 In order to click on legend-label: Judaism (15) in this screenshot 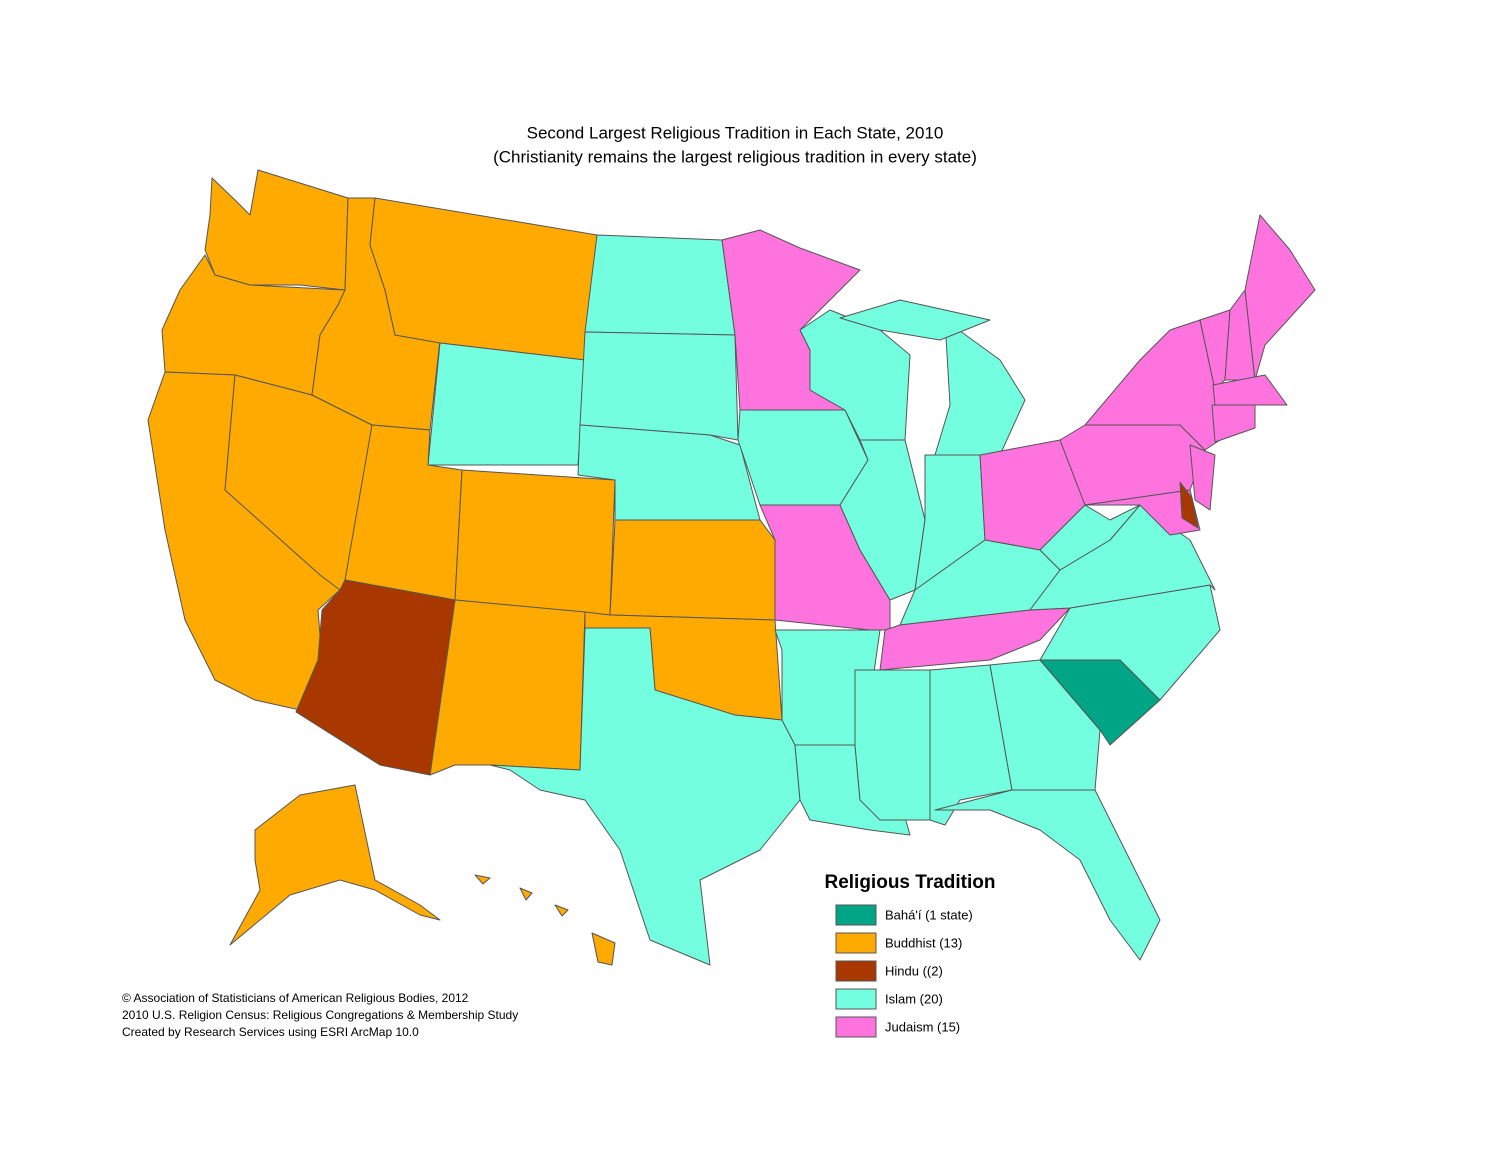, I will do `click(922, 1026)`.